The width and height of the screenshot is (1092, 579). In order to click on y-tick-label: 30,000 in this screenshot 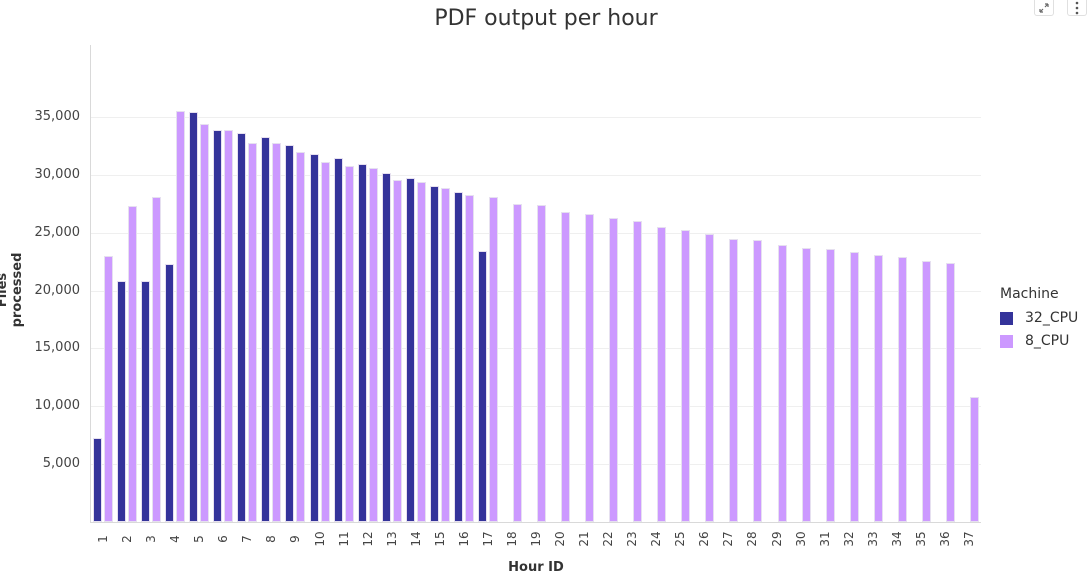, I will do `click(57, 174)`.